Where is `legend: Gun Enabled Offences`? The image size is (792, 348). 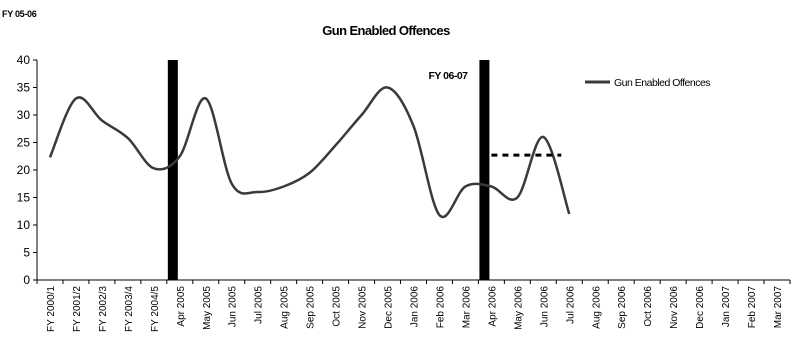
legend: Gun Enabled Offences is located at coordinates (648, 83).